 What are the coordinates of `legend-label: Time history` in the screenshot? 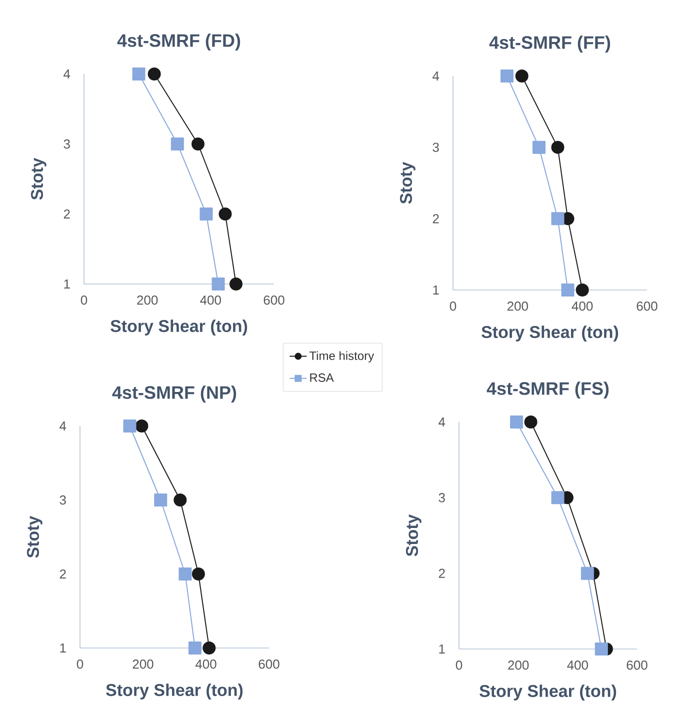 It's located at (341, 356).